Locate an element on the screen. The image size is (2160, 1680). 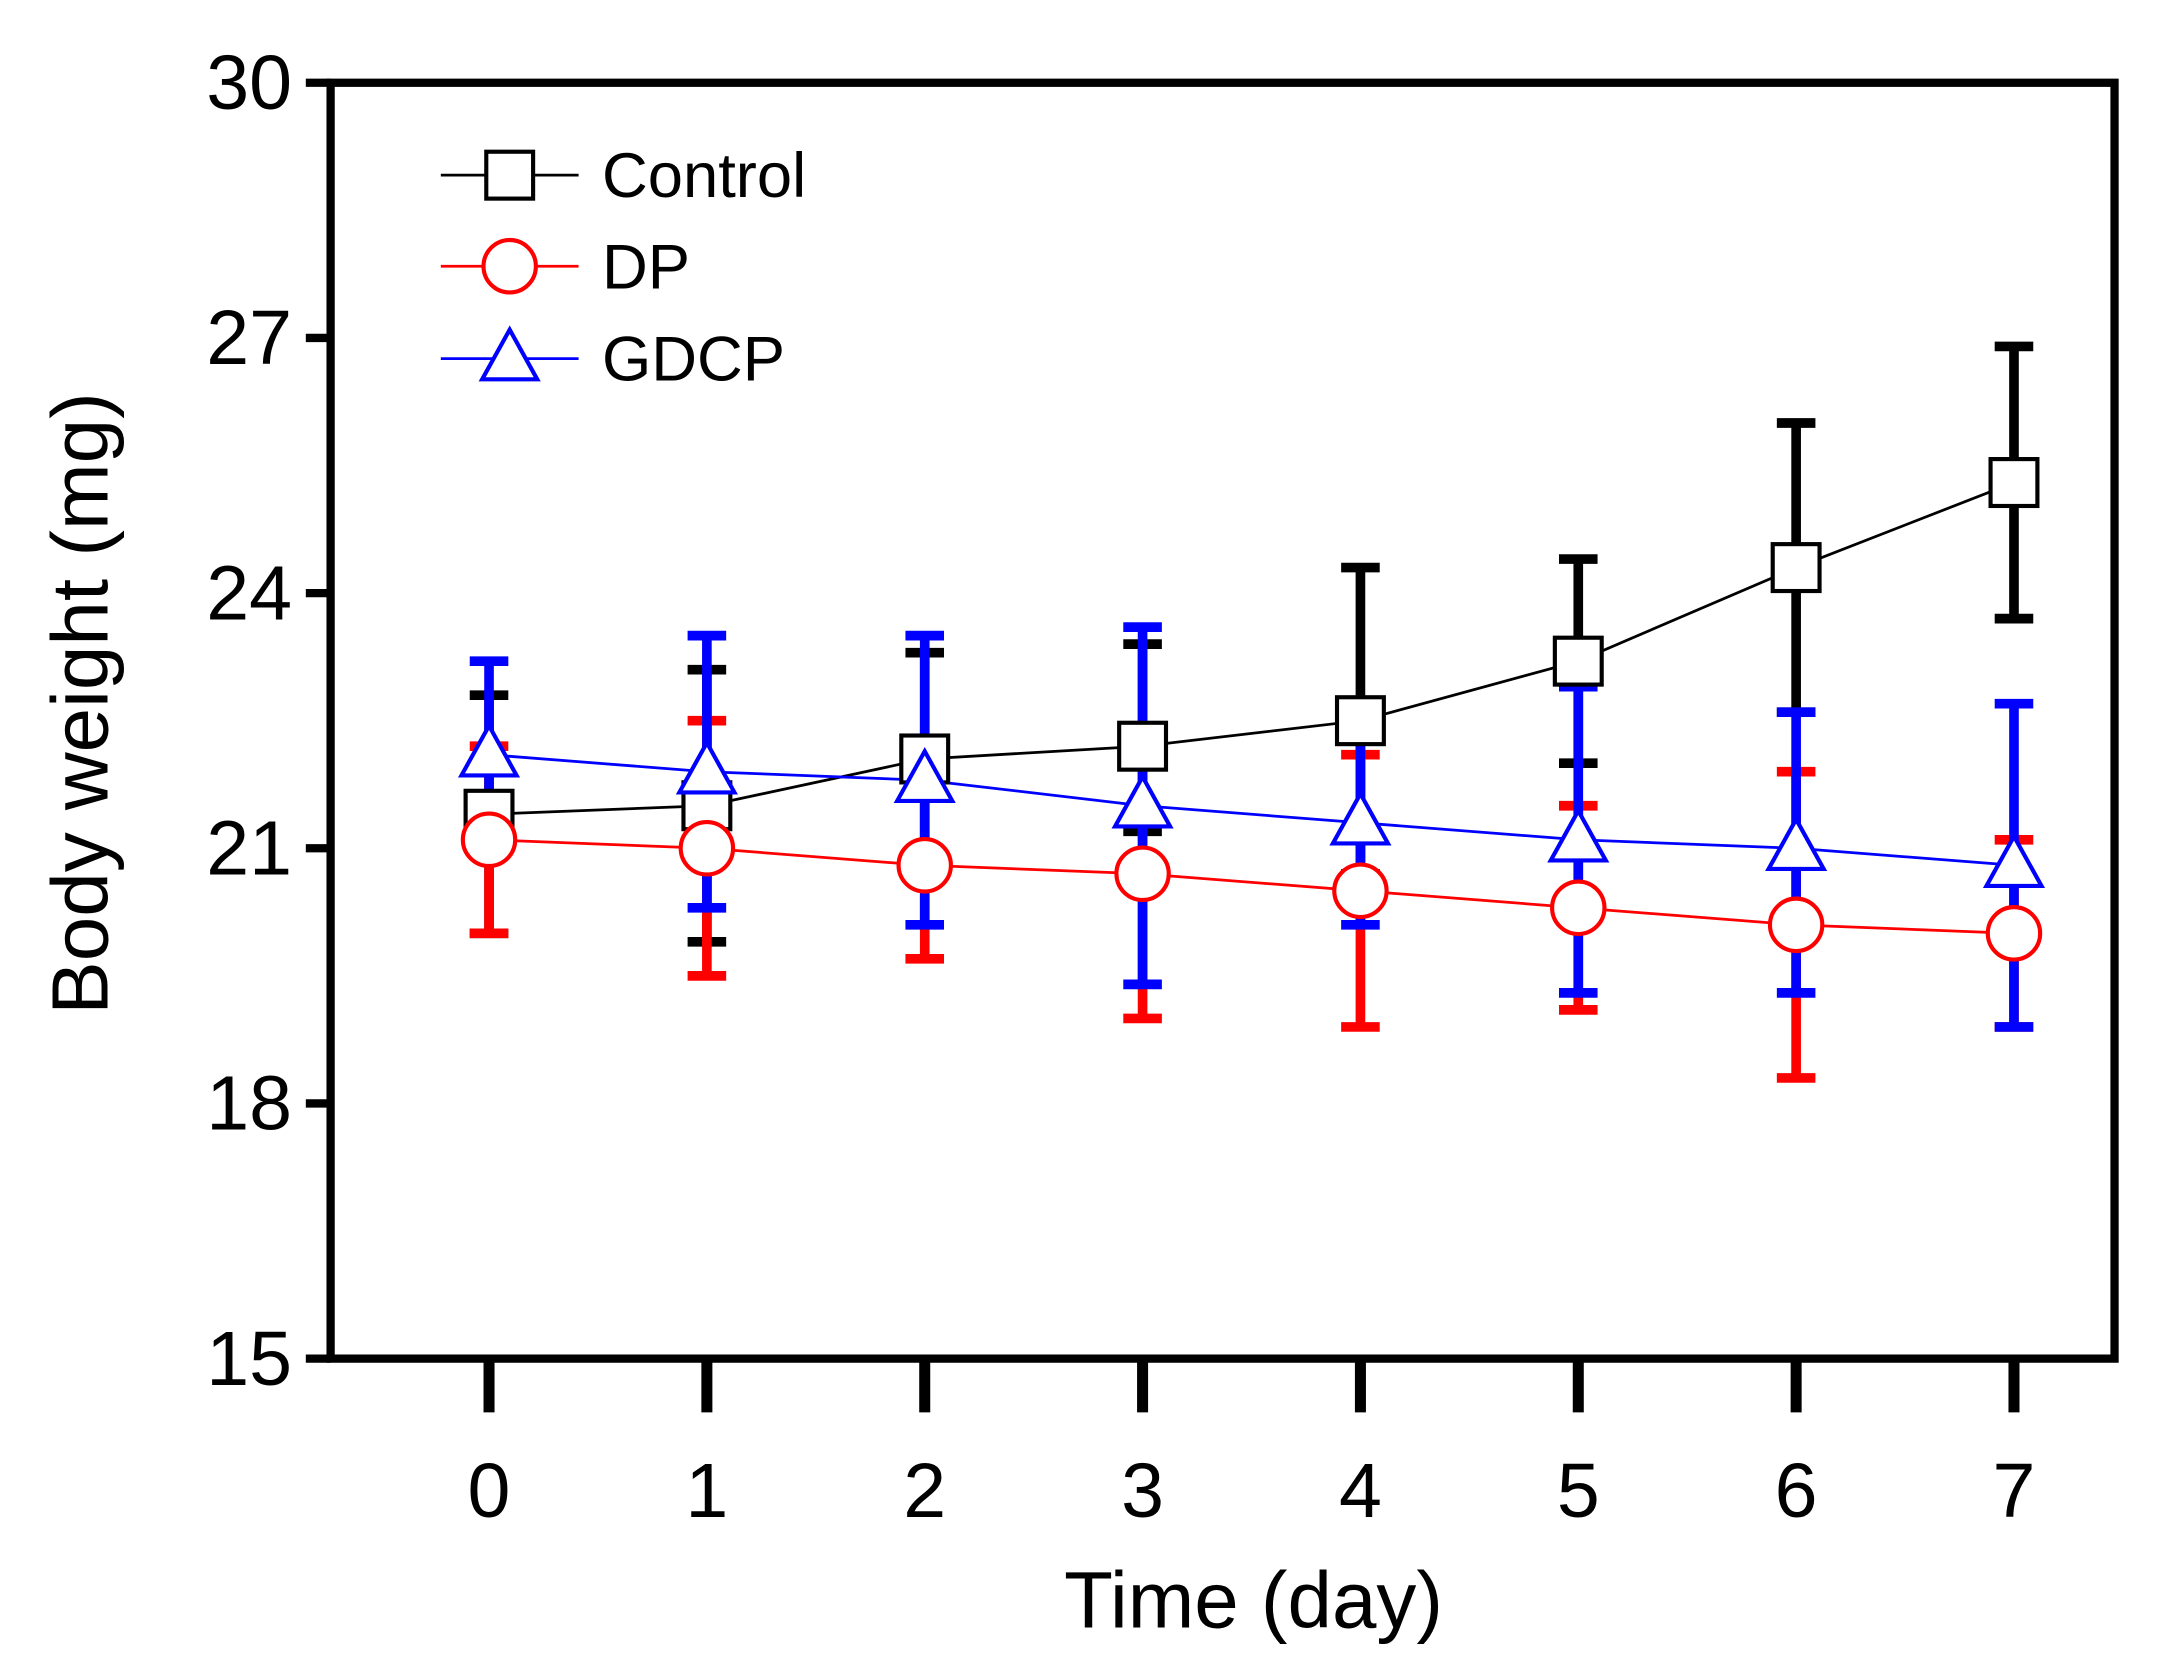
x-tick-label: 5 is located at coordinates (1578, 1491).